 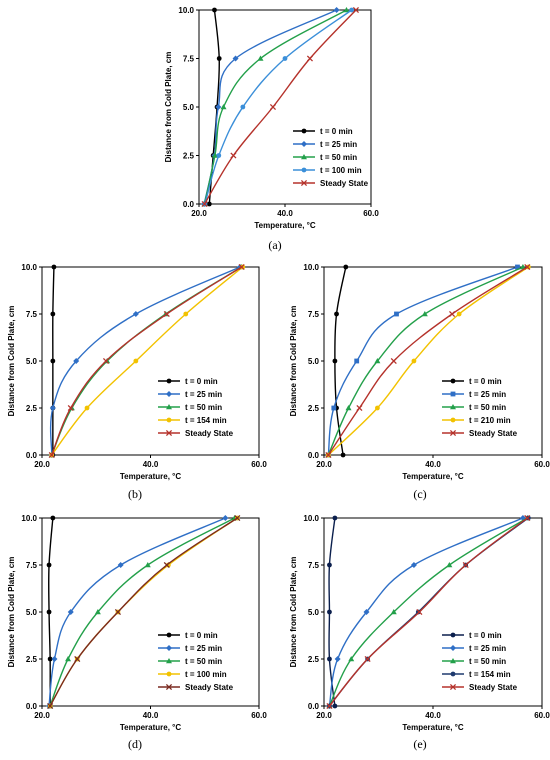 I want to click on y-tick-label: 0.0, so click(x=32, y=455).